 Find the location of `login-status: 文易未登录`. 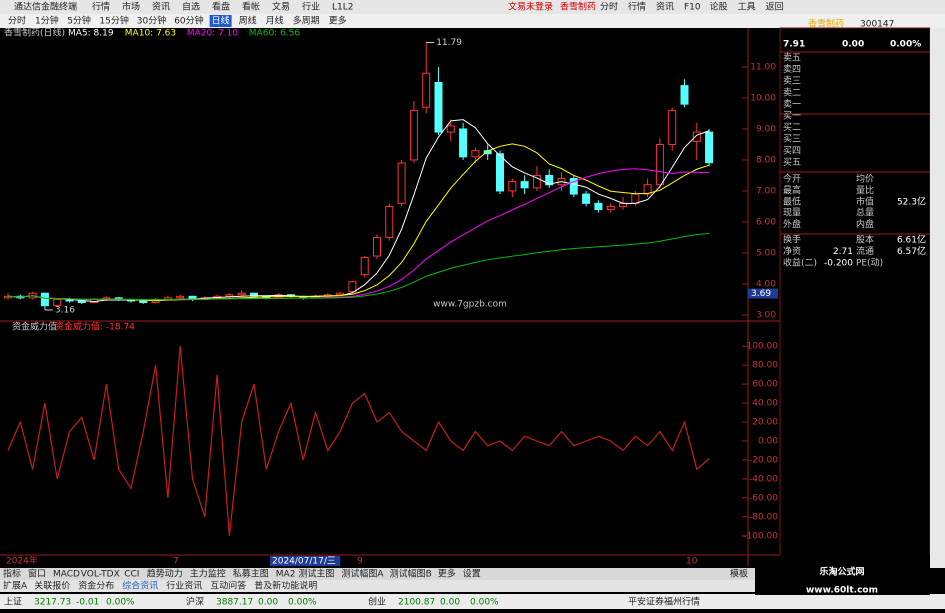

login-status: 文易未登录 is located at coordinates (530, 7).